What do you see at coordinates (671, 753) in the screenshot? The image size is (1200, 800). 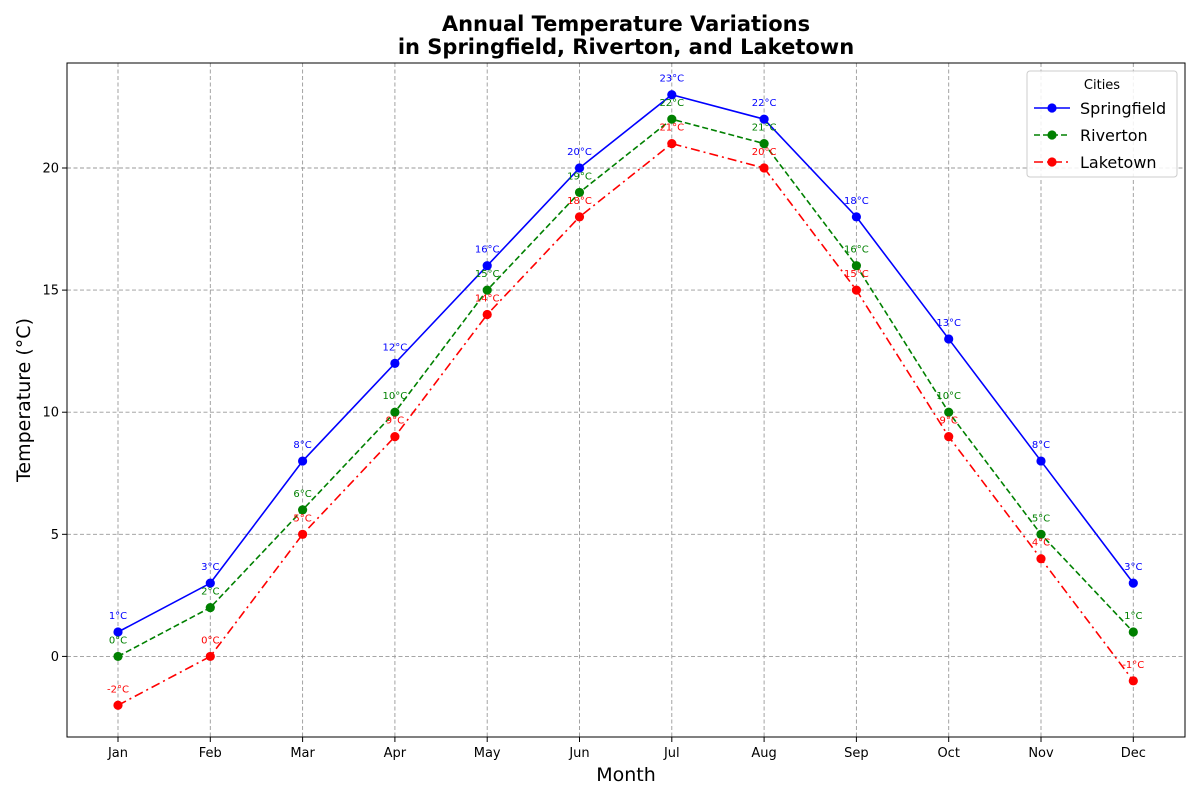 I see `x-tick-label: Jul` at bounding box center [671, 753].